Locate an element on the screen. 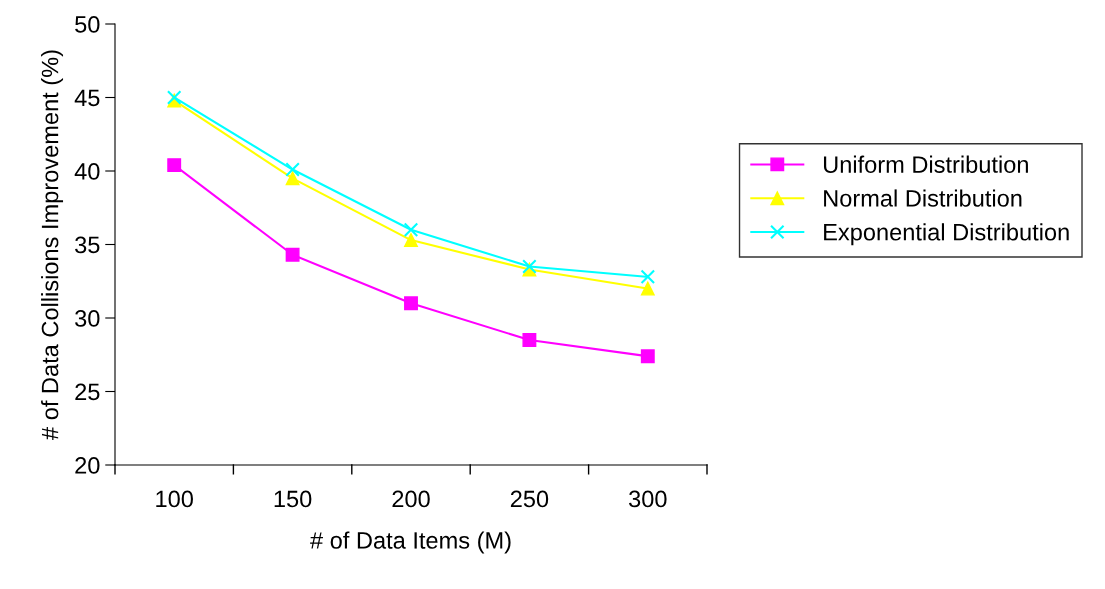 The height and width of the screenshot is (589, 1105). x-tick-label: 200 is located at coordinates (411, 499).